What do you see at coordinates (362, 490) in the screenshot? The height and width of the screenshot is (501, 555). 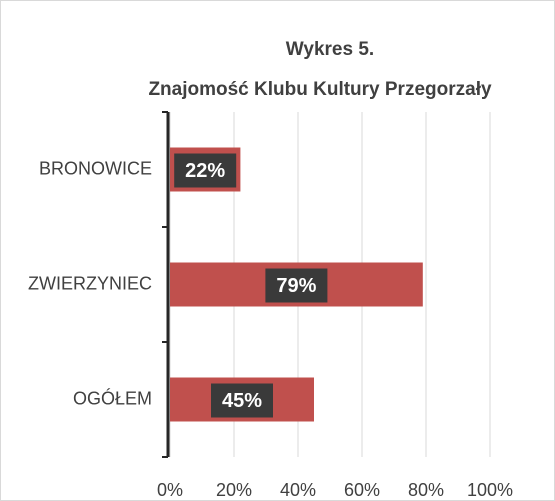 I see `x-tick-label: 60%` at bounding box center [362, 490].